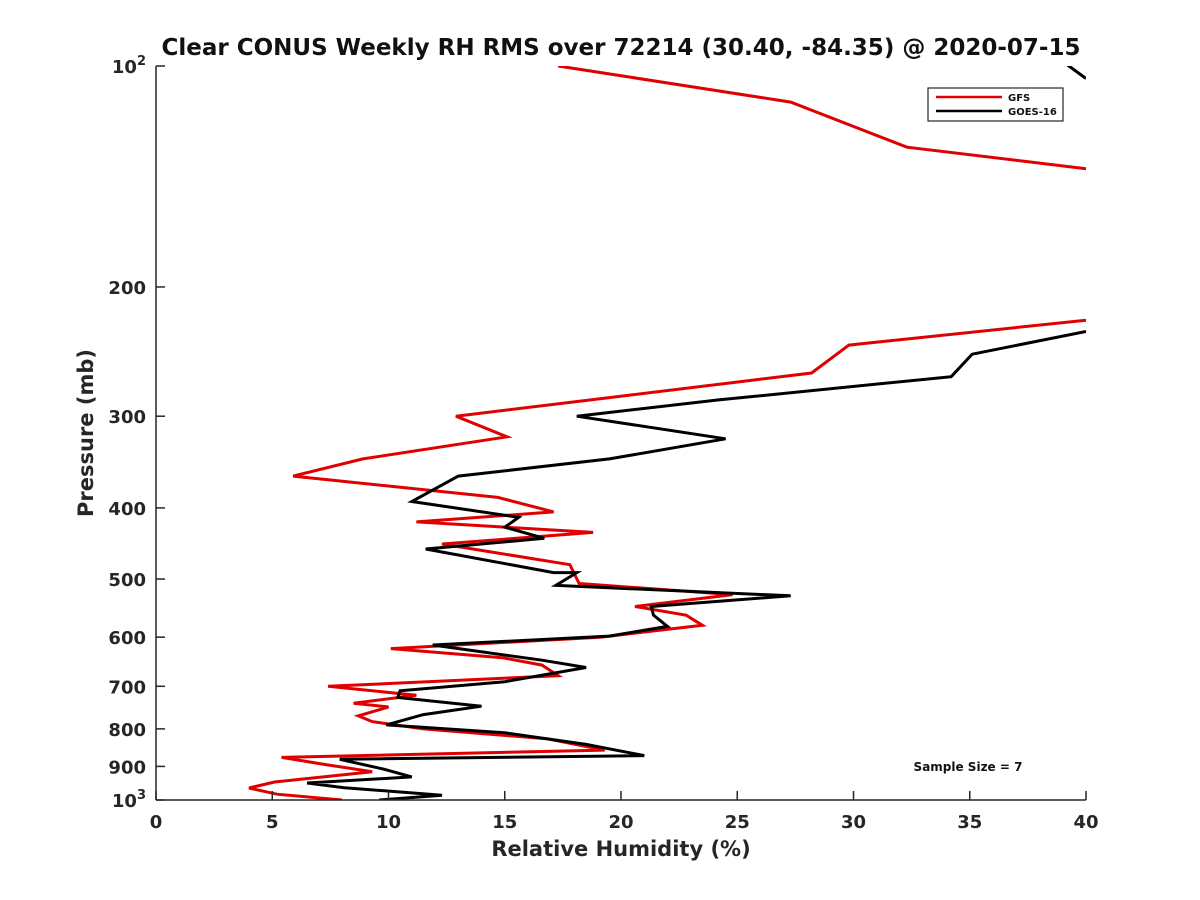 The image size is (1200, 900). I want to click on x-axis: 0 5 10 15 20 25 30 35 40, so click(624, 812).